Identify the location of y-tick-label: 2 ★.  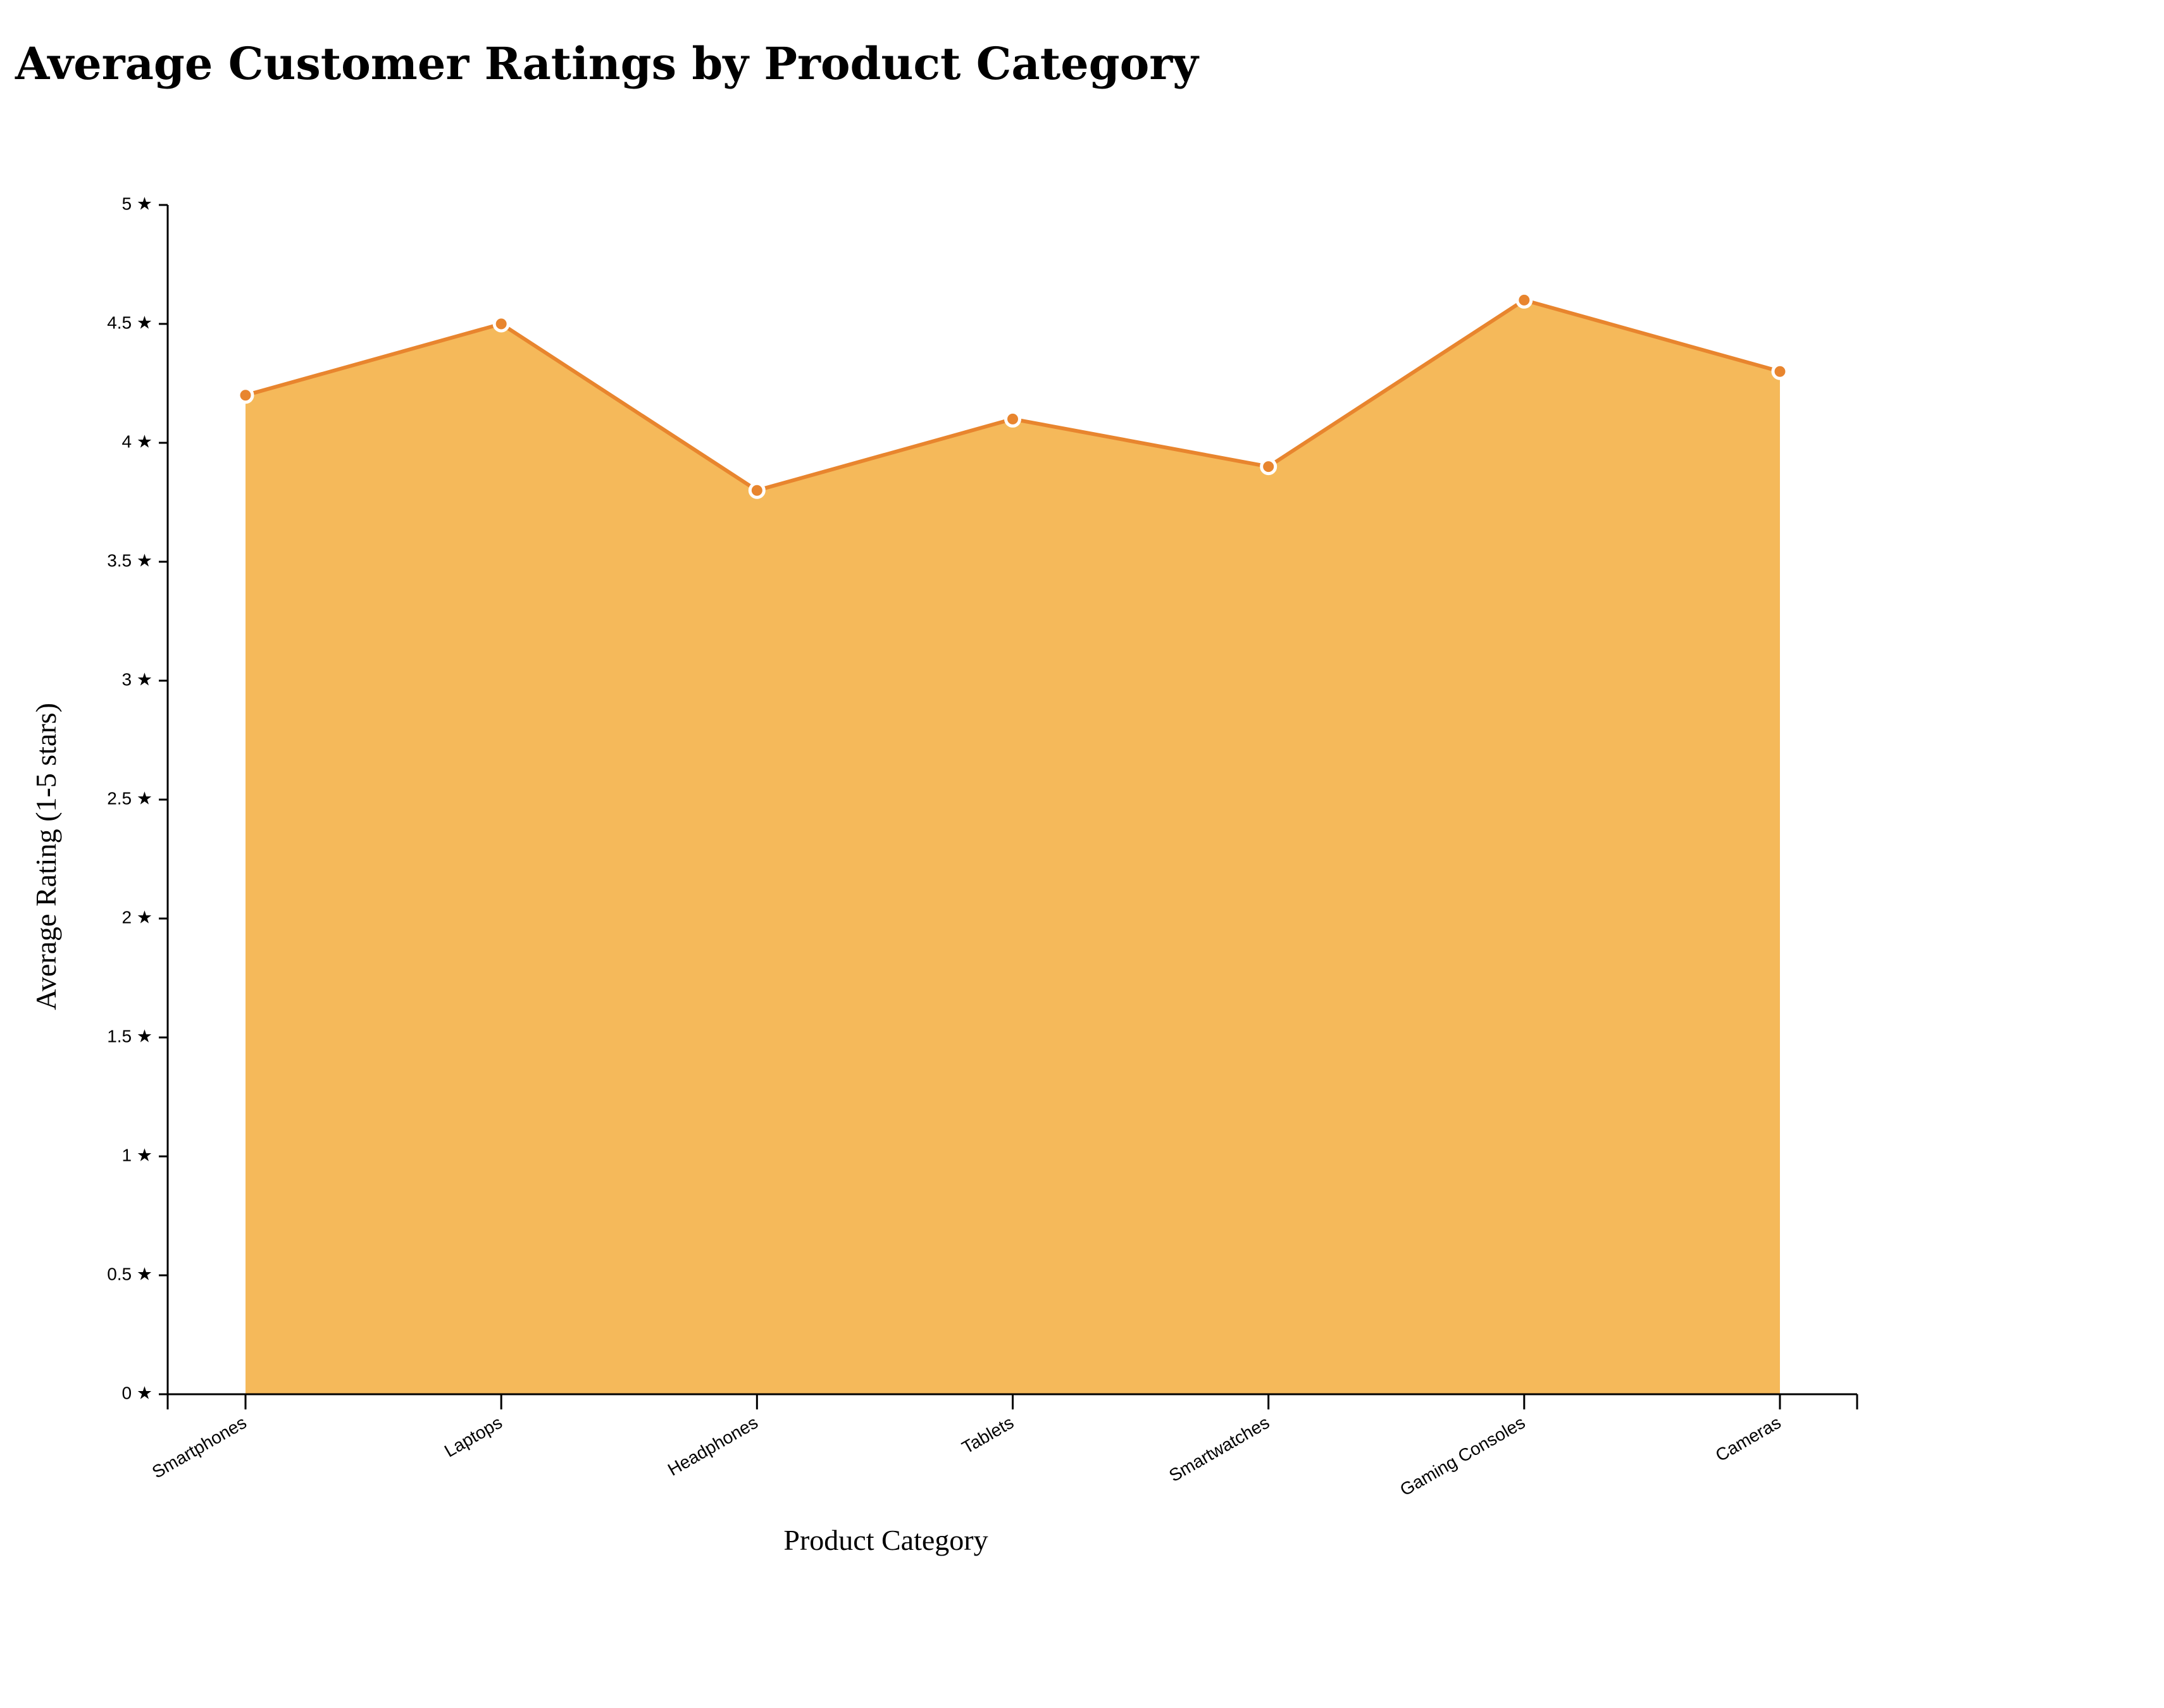
(137, 917).